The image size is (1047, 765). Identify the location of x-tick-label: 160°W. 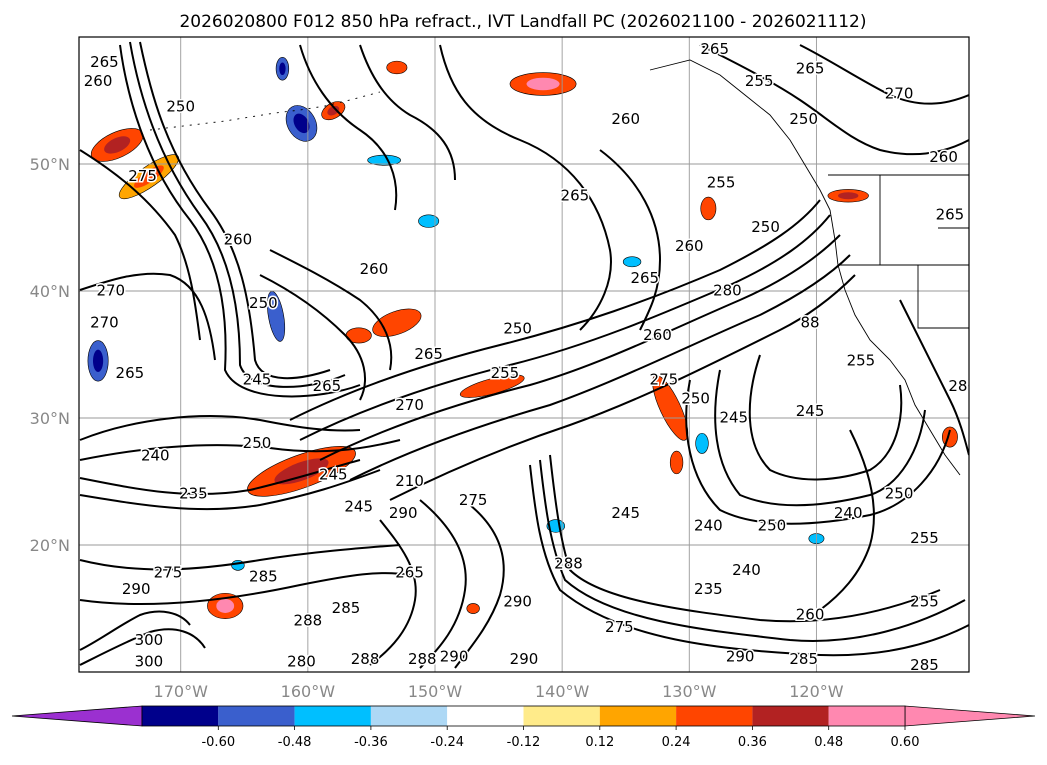
(308, 691).